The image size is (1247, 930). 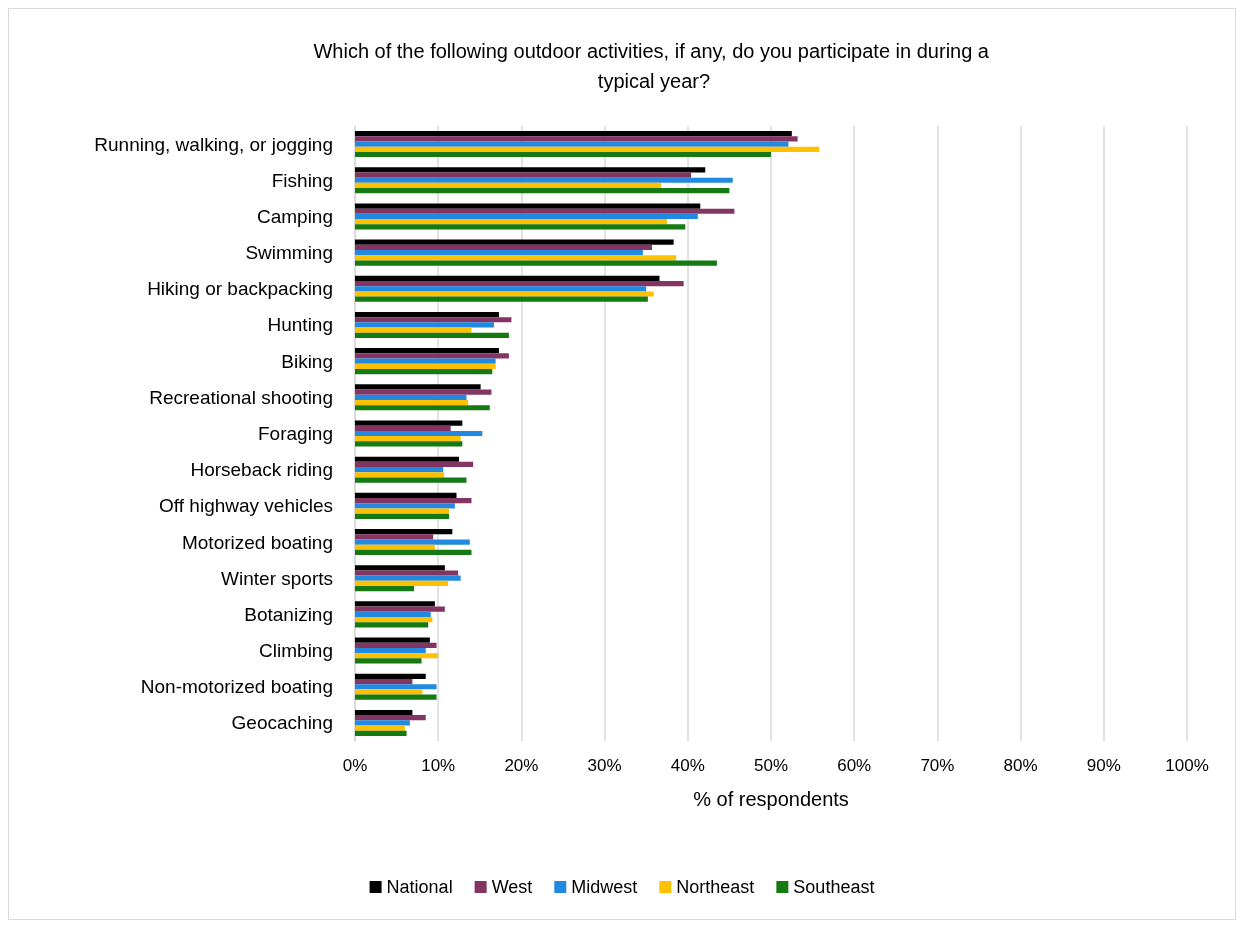 I want to click on y-tick-label: Winter sports, so click(x=277, y=578).